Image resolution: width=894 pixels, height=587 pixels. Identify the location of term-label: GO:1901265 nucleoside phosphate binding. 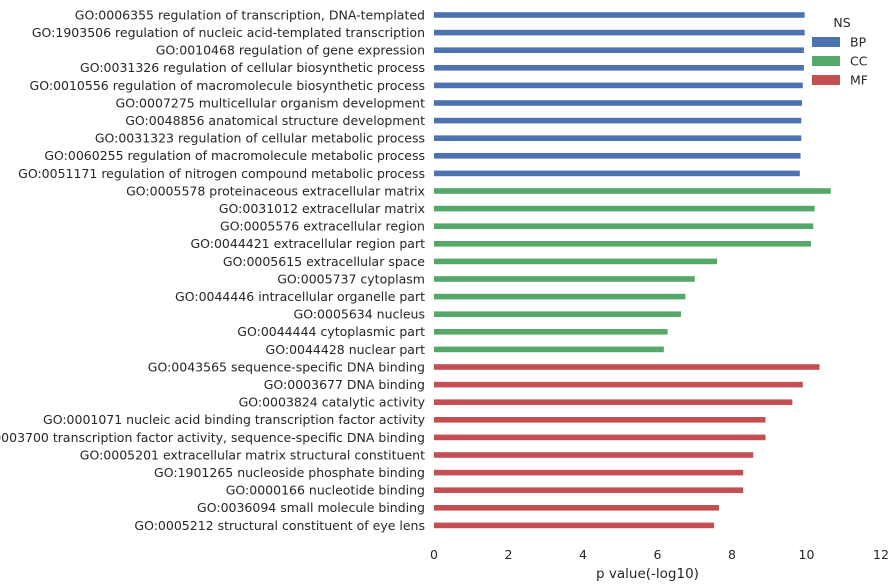
(289, 472).